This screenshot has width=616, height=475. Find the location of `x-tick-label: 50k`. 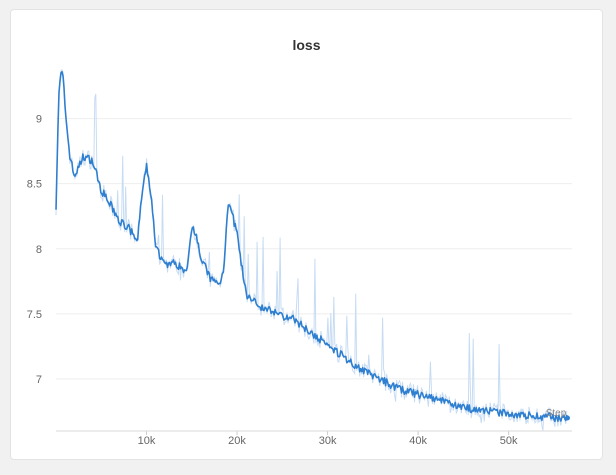

x-tick-label: 50k is located at coordinates (509, 441).